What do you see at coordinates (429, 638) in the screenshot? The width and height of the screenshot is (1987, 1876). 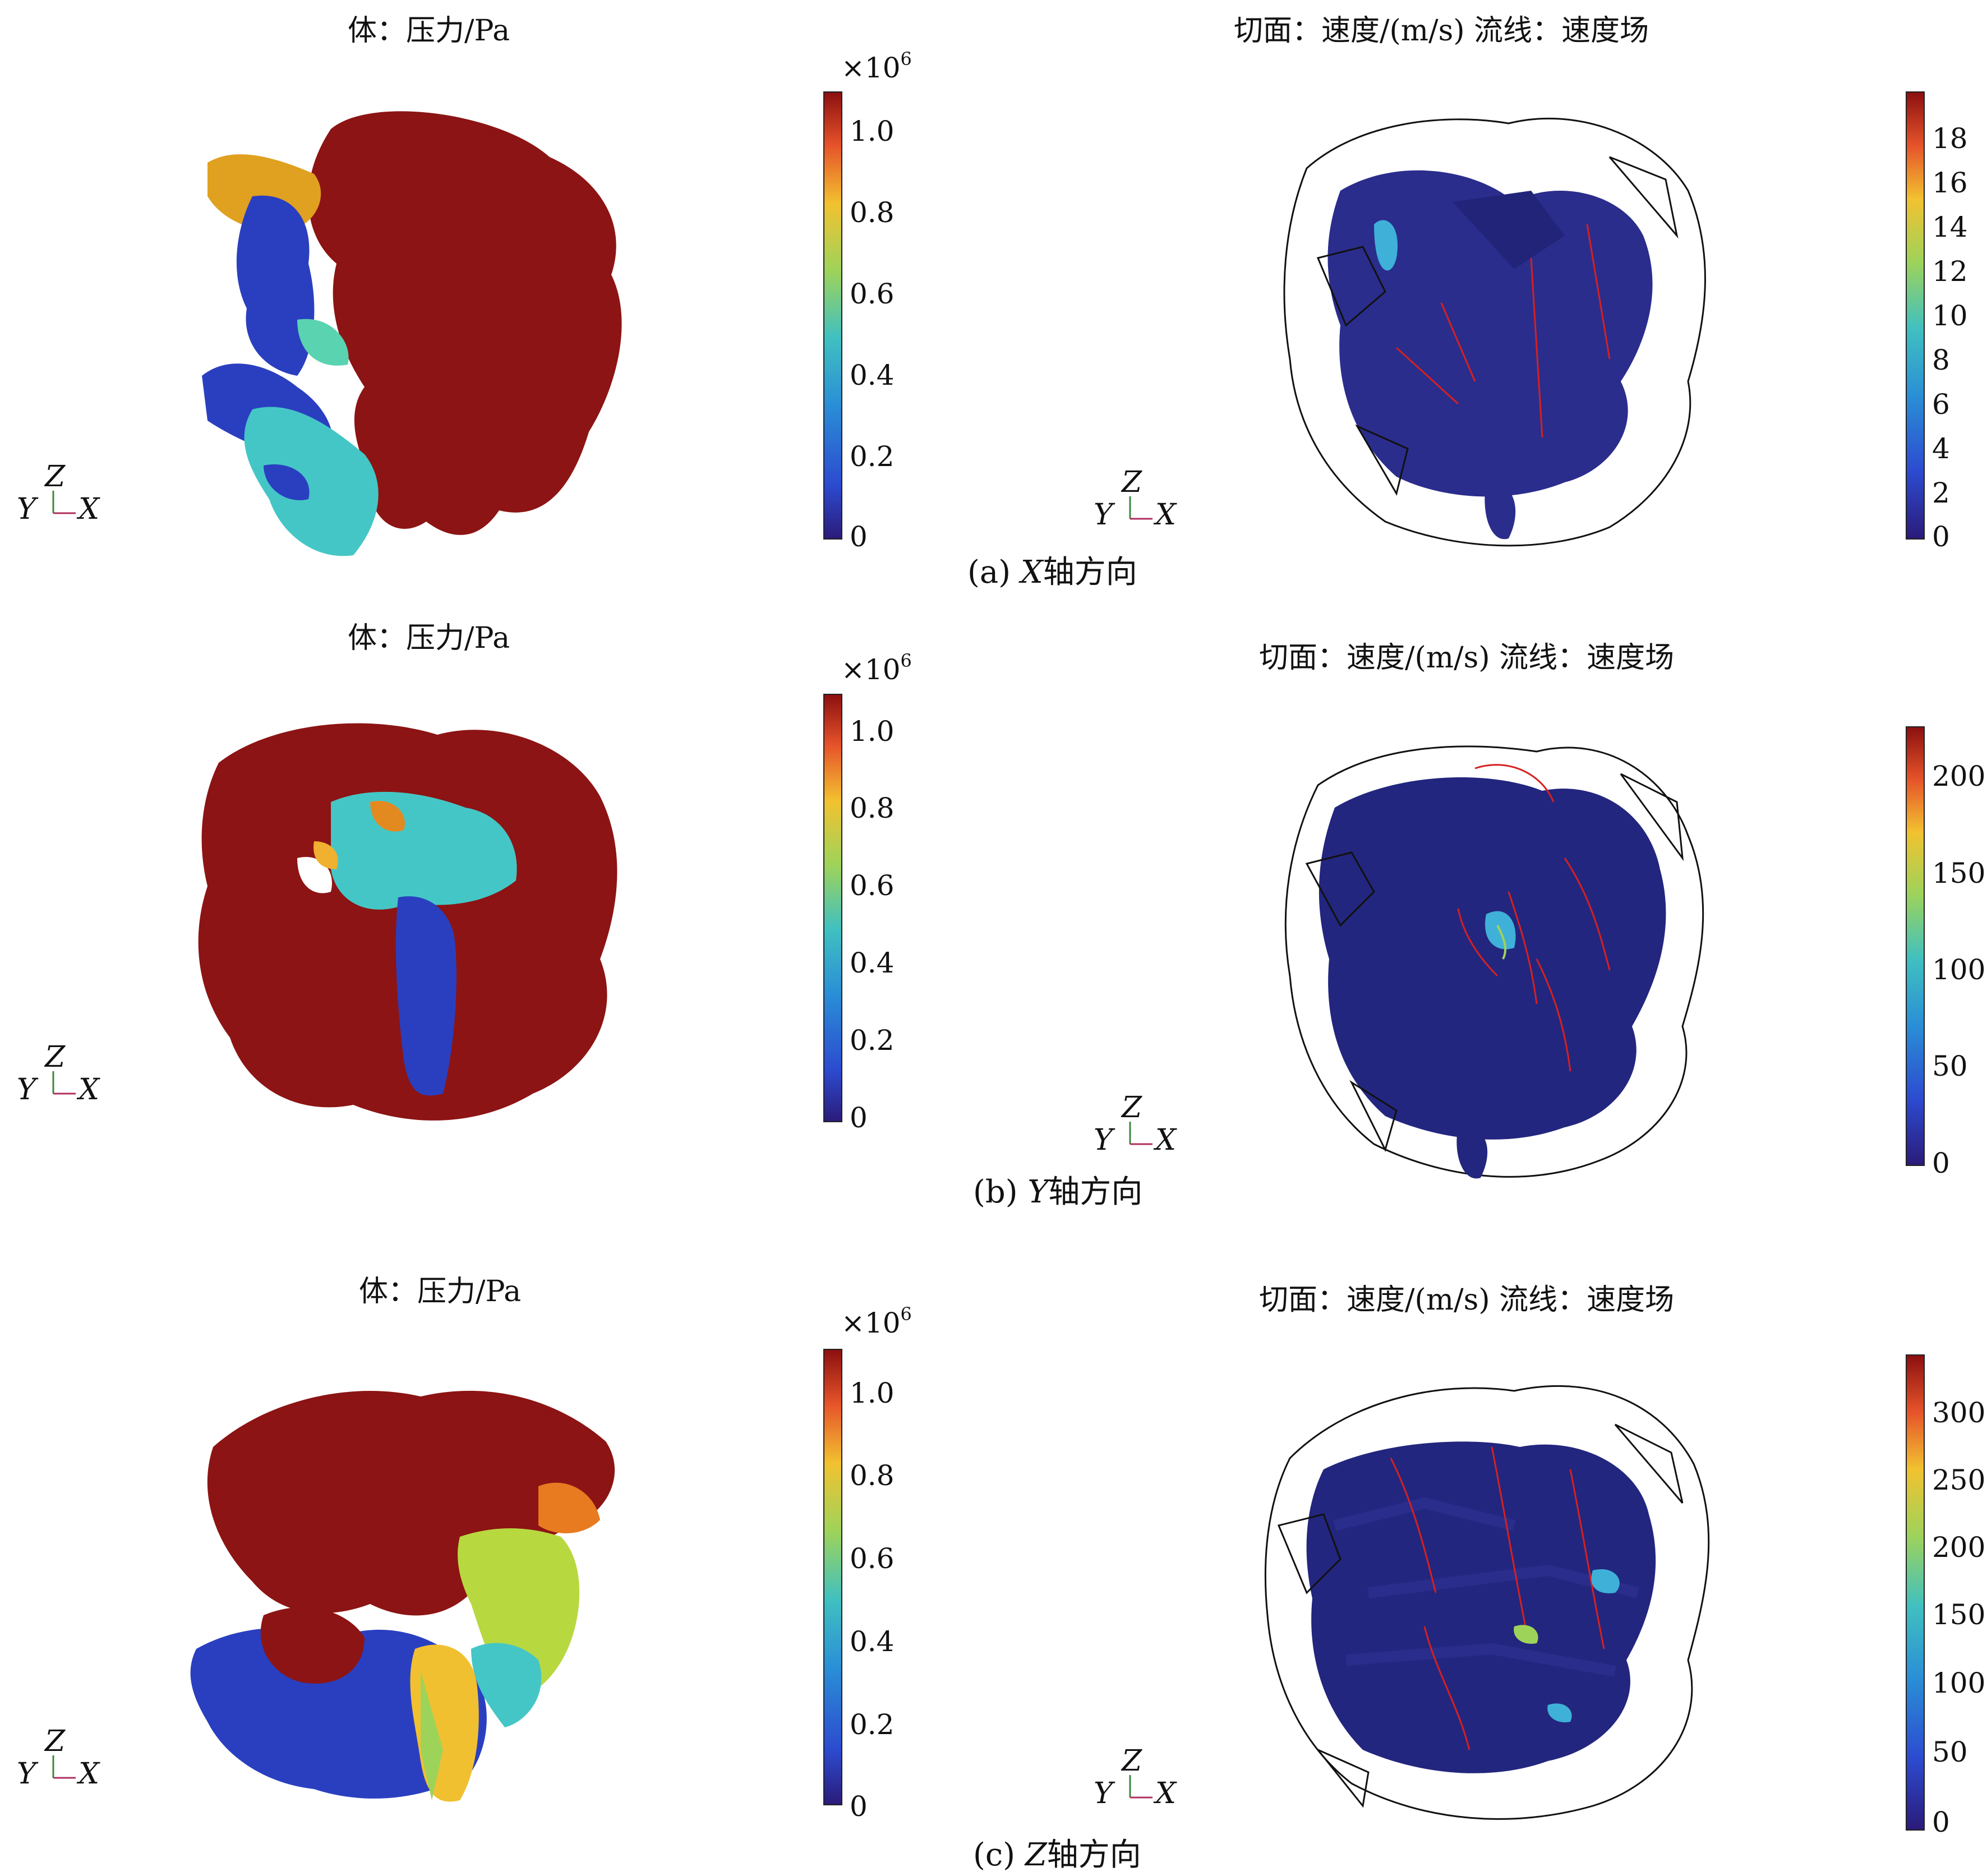 I see `pressure-title-b: 体：压力/Pa` at bounding box center [429, 638].